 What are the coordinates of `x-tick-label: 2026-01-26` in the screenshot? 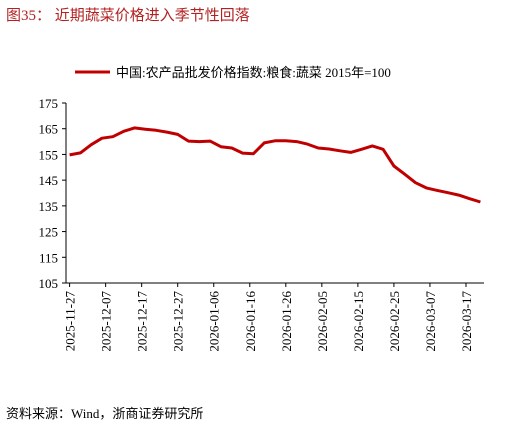 It's located at (286, 321).